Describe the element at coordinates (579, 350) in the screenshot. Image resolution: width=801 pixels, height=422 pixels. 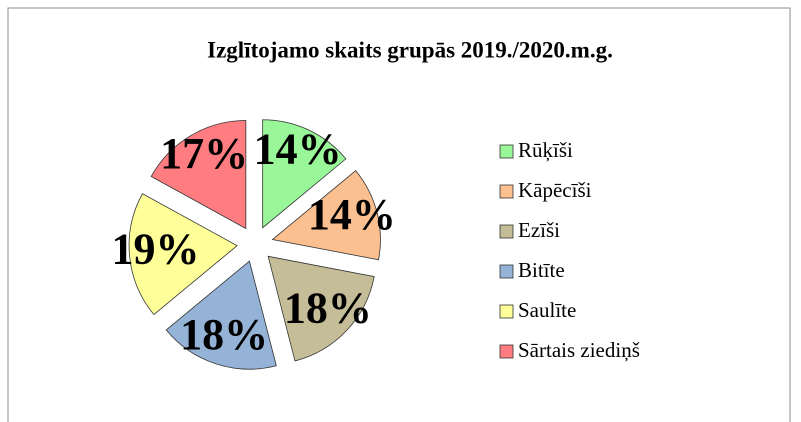
I see `legend-label: Sārtais ziediņš` at that location.